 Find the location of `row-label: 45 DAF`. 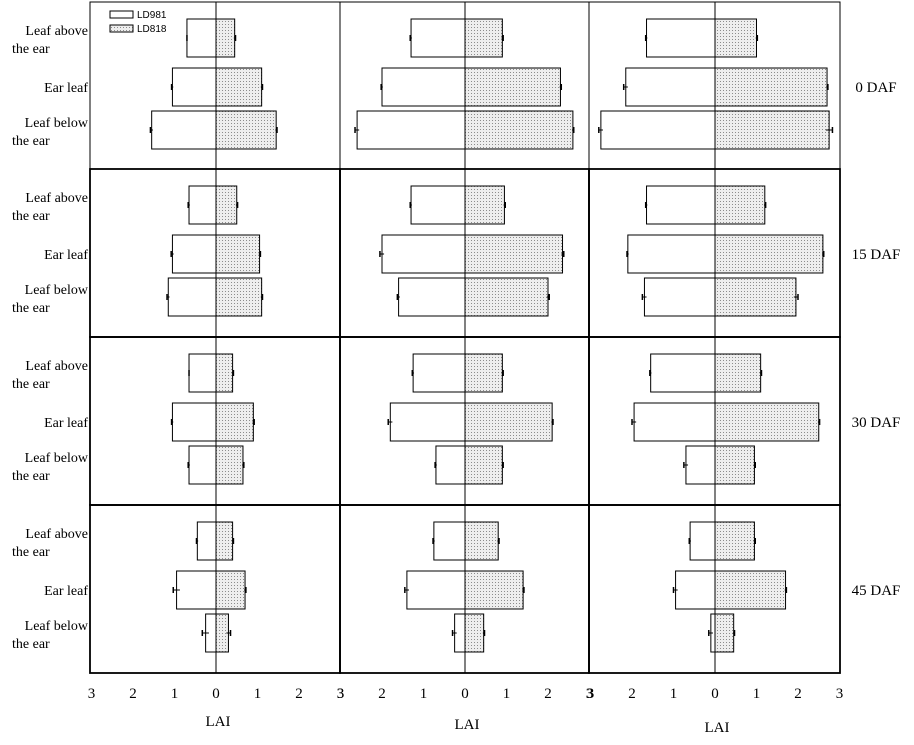

row-label: 45 DAF is located at coordinates (876, 591).